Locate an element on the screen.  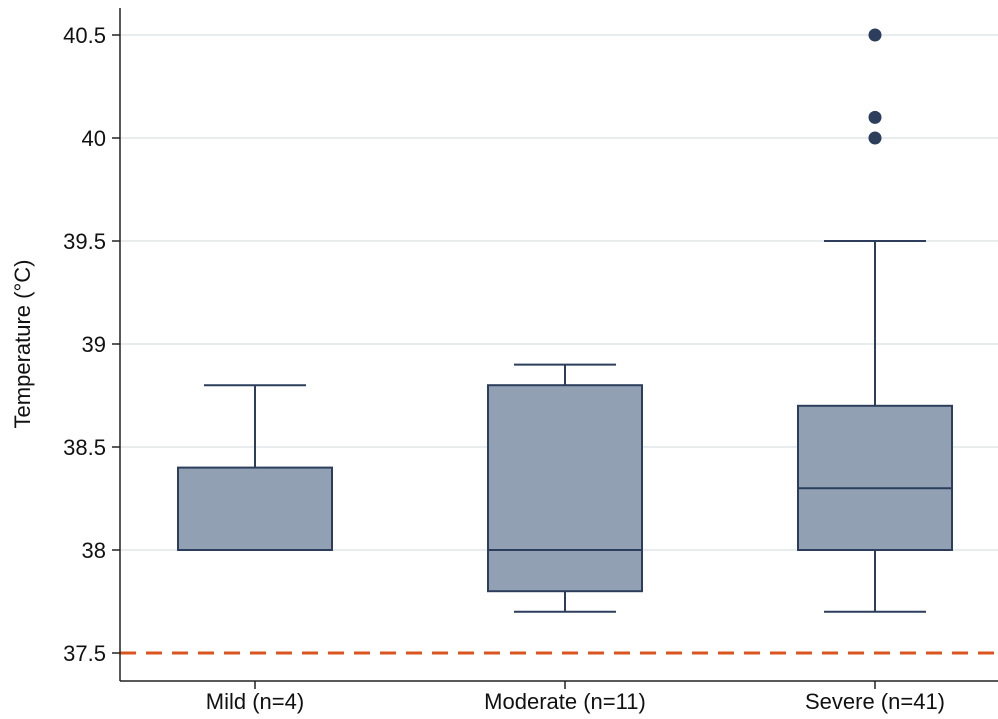
y-tick-label: 38.5 is located at coordinates (84, 447).